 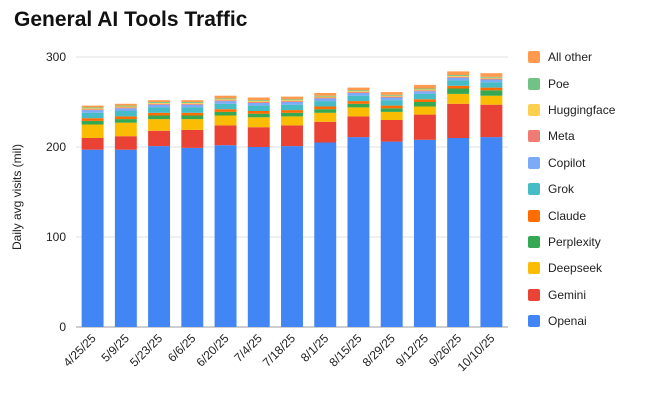 I want to click on legend-item: Openai, so click(x=598, y=321).